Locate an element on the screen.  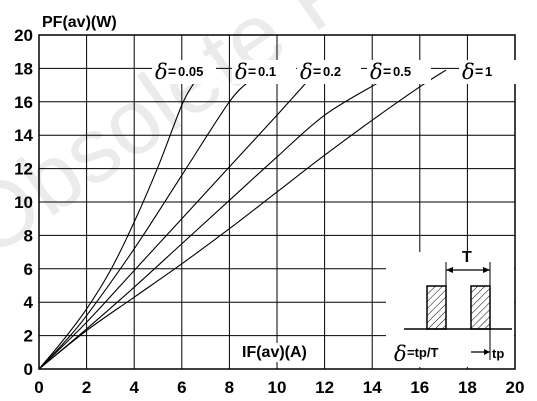
series-label-value-4: 1 is located at coordinates (488, 71).